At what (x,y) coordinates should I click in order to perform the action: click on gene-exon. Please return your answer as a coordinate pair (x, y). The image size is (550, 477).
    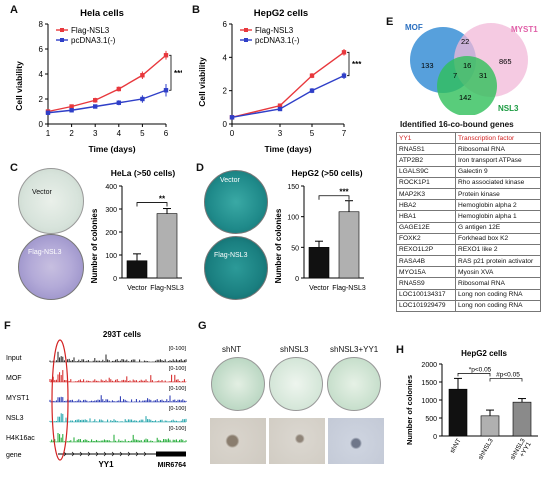
    Looking at the image, I should click on (171, 454).